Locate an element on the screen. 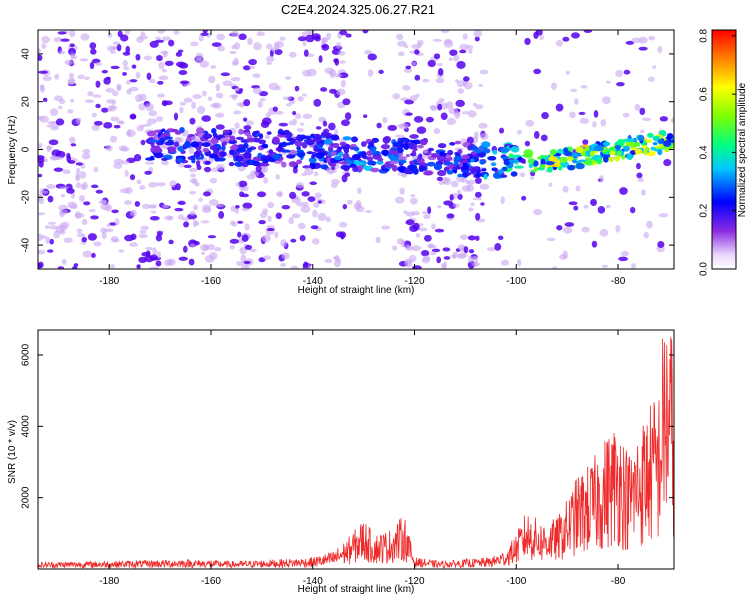 The image size is (750, 600). spectrogram-y-tick-label: -20 is located at coordinates (26, 197).